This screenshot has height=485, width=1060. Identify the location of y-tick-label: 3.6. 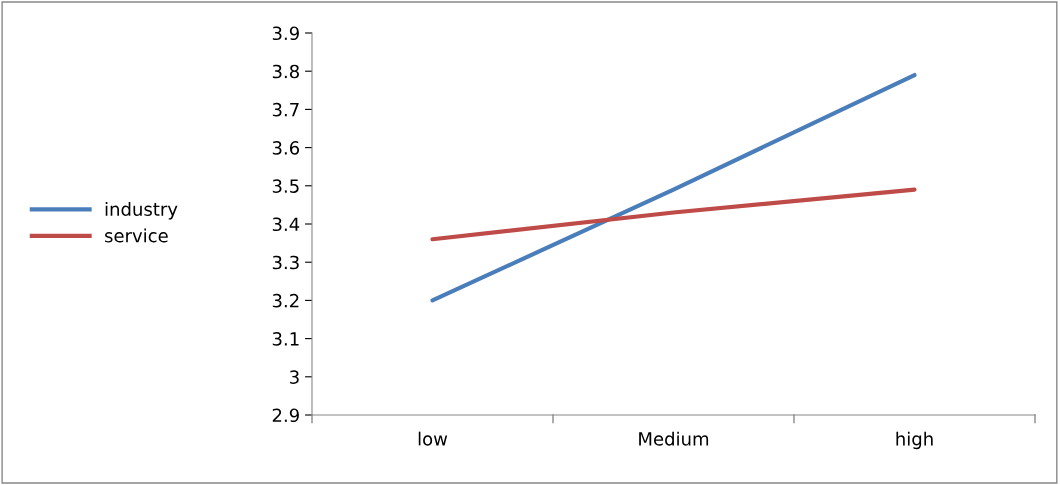
(286, 148).